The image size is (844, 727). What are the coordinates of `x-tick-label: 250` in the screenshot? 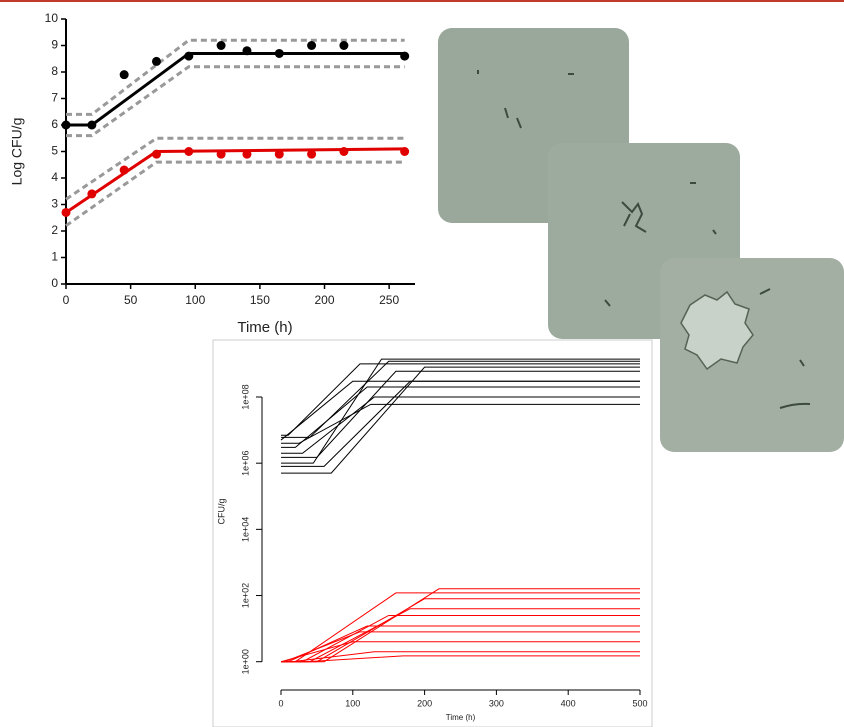 It's located at (389, 300).